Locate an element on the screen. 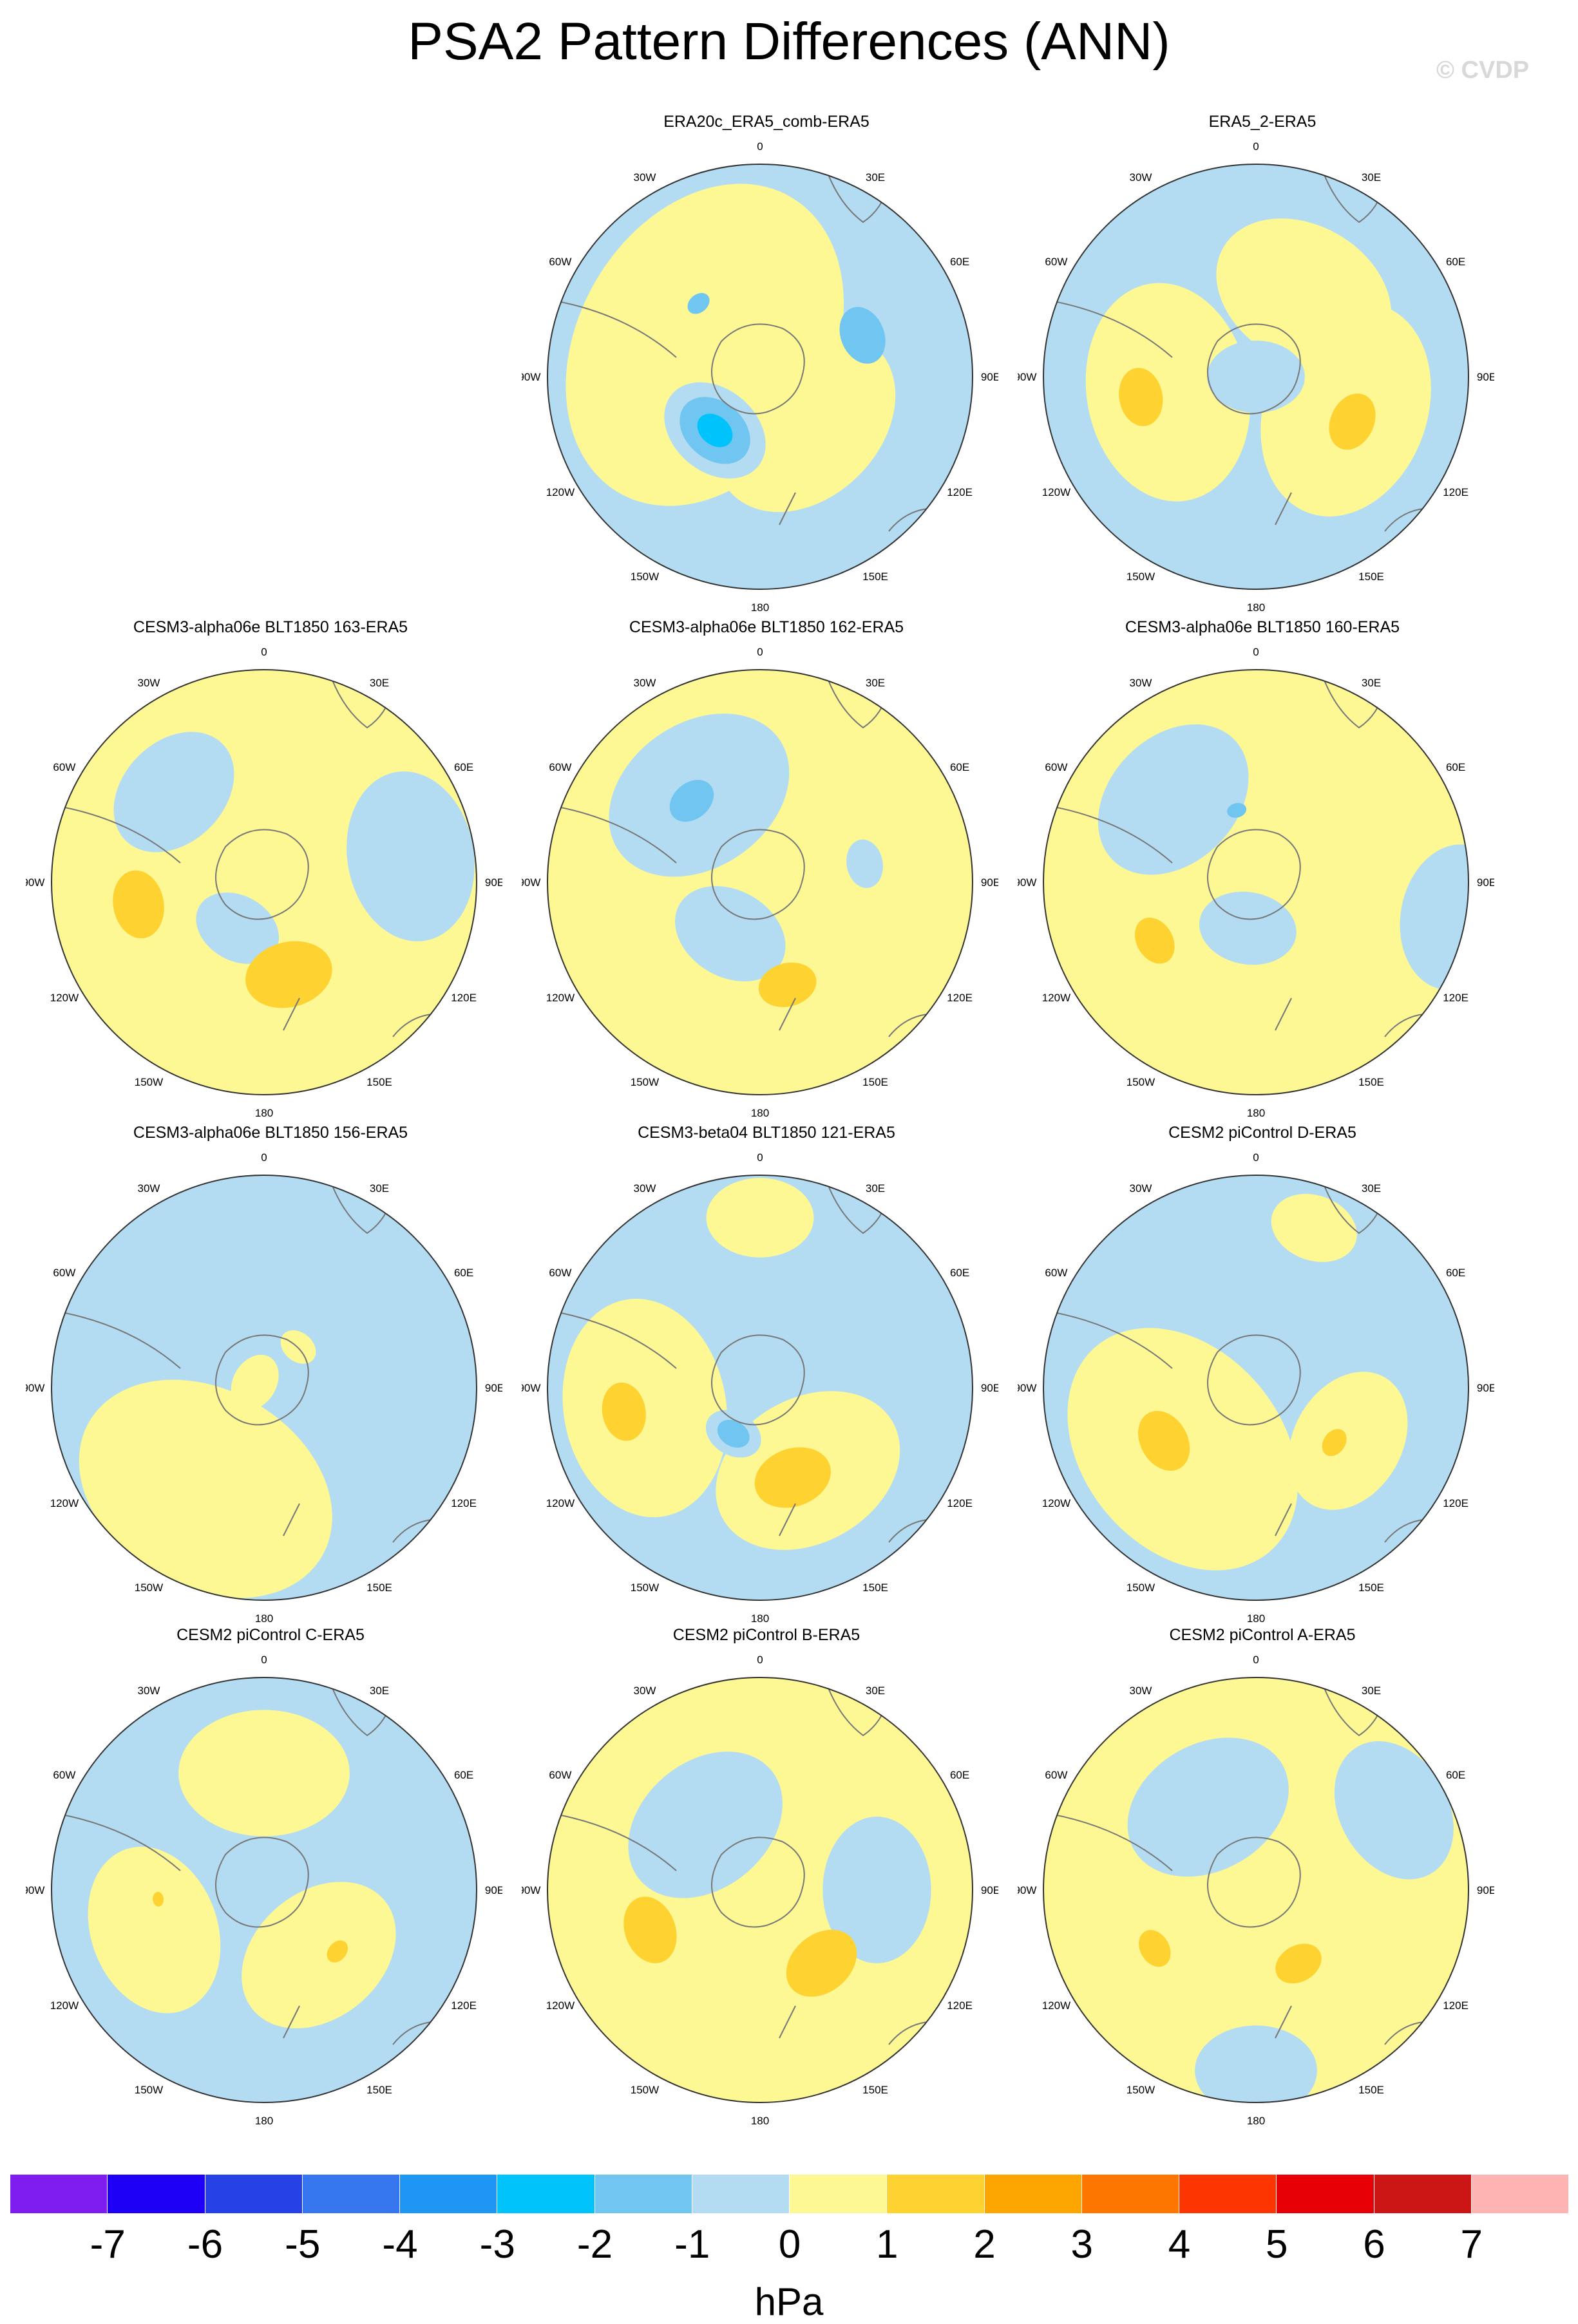 Image resolution: width=1578 pixels, height=2324 pixels. panel-title: CESM3-alpha06e BLT1850 162-ERA5 is located at coordinates (766, 627).